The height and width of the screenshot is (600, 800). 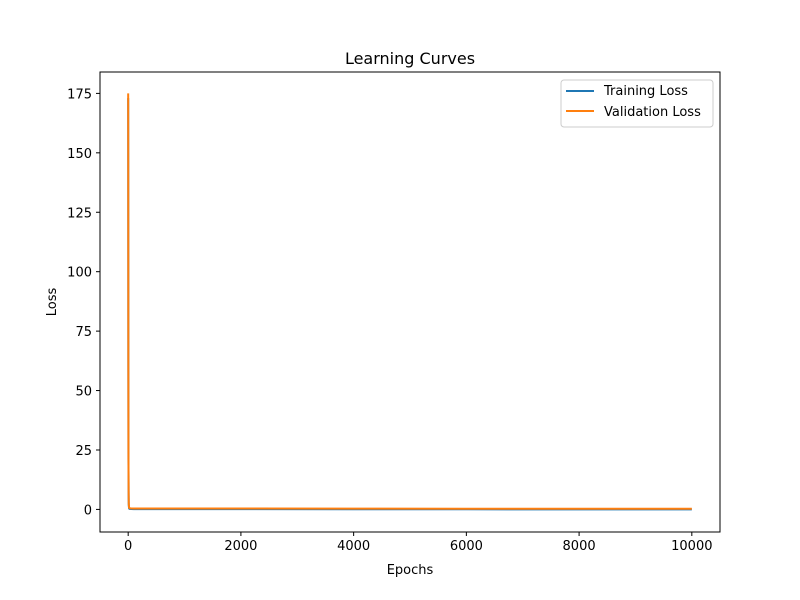 What do you see at coordinates (691, 546) in the screenshot?
I see `x-tick-label: 10000` at bounding box center [691, 546].